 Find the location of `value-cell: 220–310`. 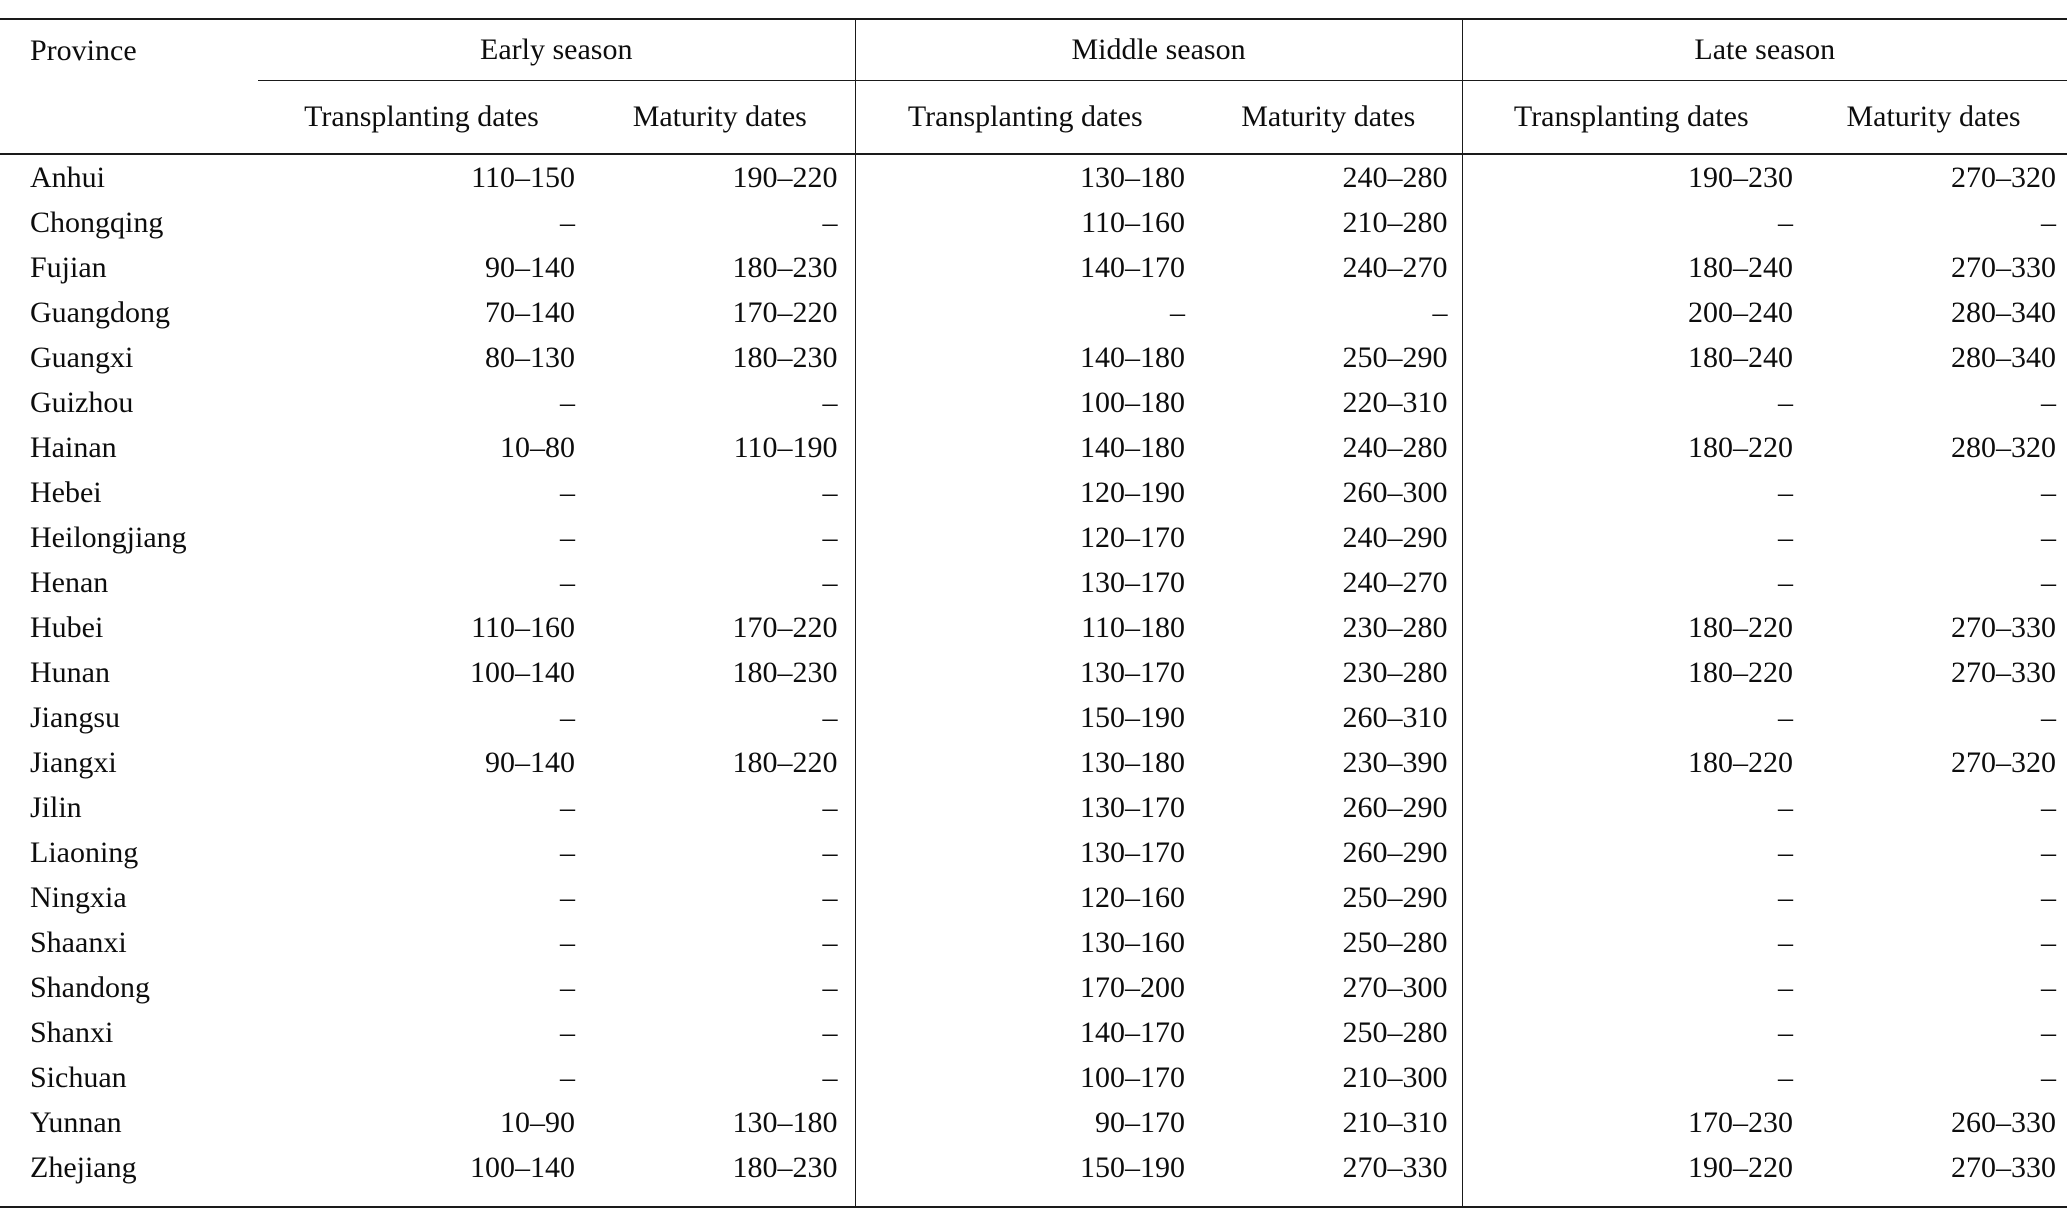

value-cell: 220–310 is located at coordinates (1395, 402).